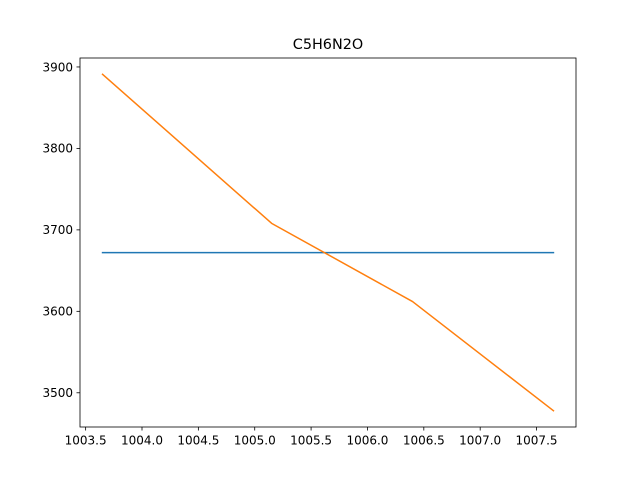  I want to click on chart-title: C5H6N2O, so click(328, 45).